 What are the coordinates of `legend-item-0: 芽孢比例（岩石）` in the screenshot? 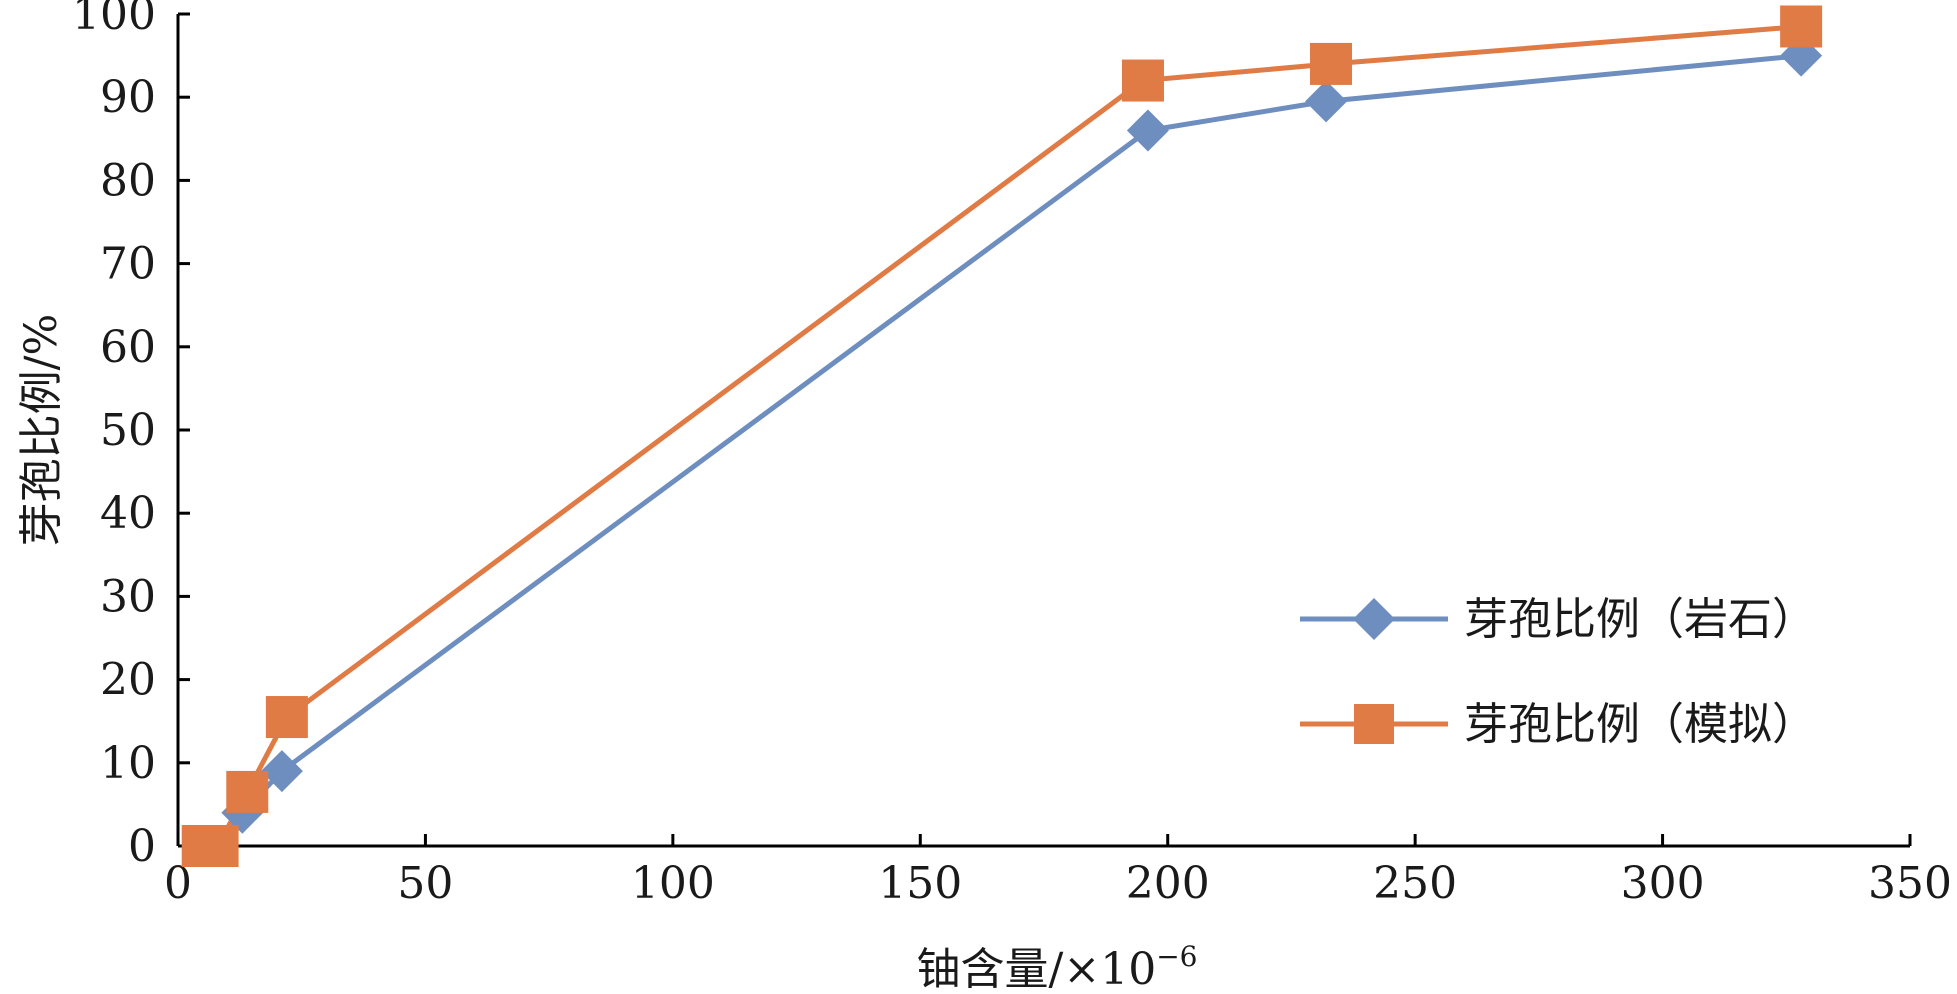 It's located at (1558, 619).